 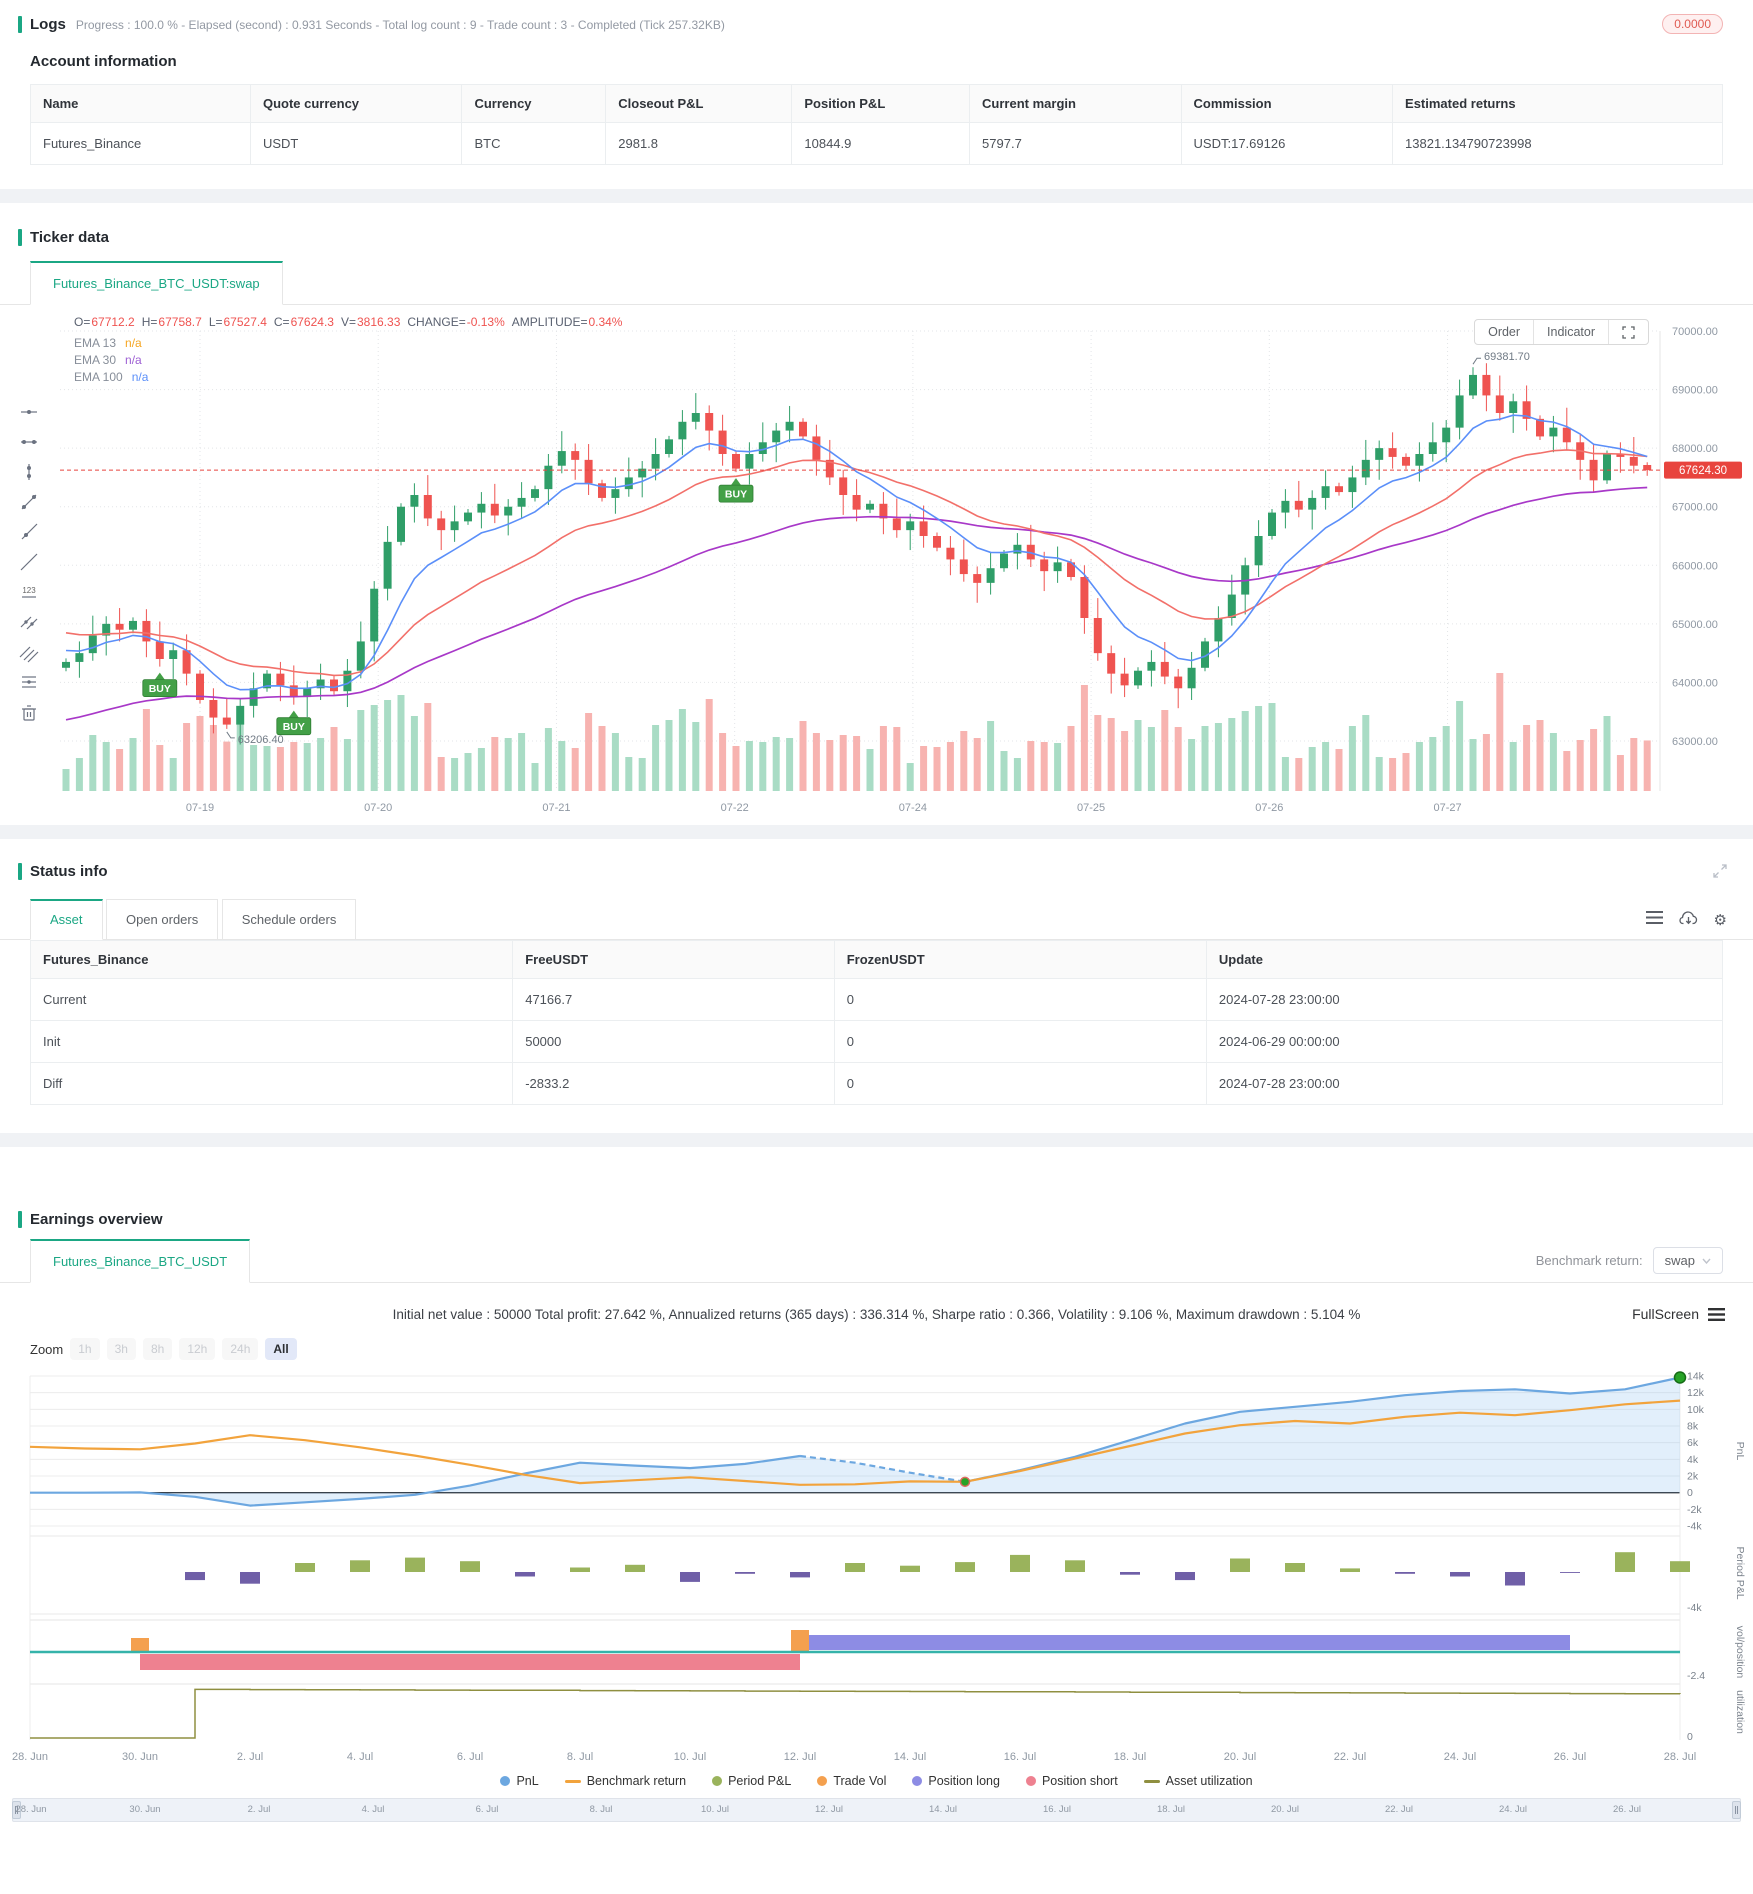 What do you see at coordinates (156, 283) in the screenshot?
I see `tab-futures-binance-btc-usdt-swap: Futures_Binance_BTC_USDT:swap` at bounding box center [156, 283].